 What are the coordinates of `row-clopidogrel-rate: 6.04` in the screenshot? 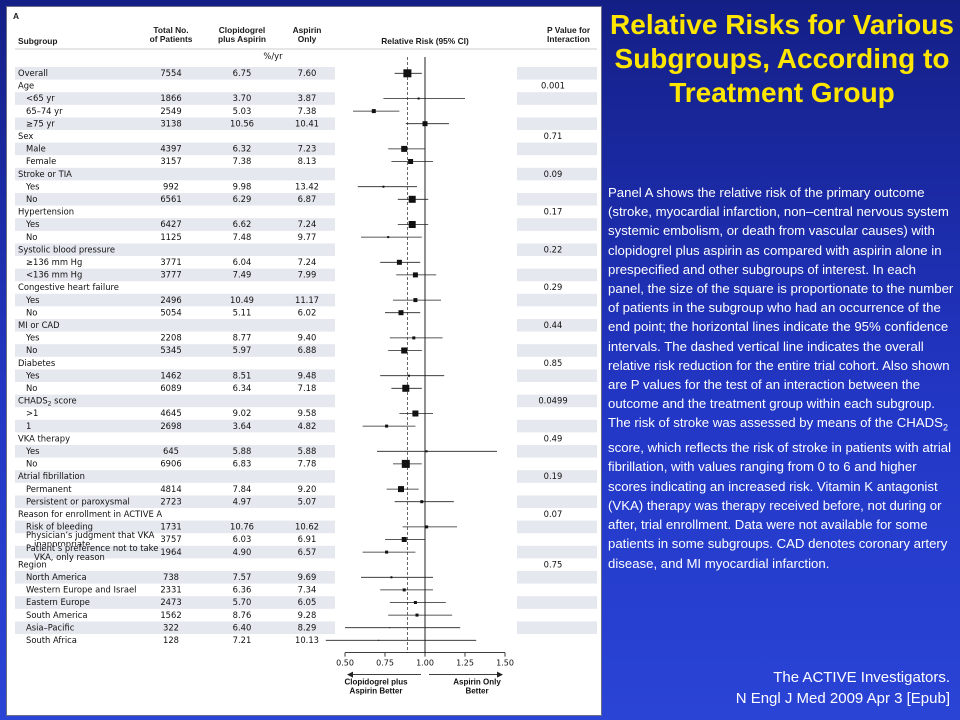 It's located at (242, 262).